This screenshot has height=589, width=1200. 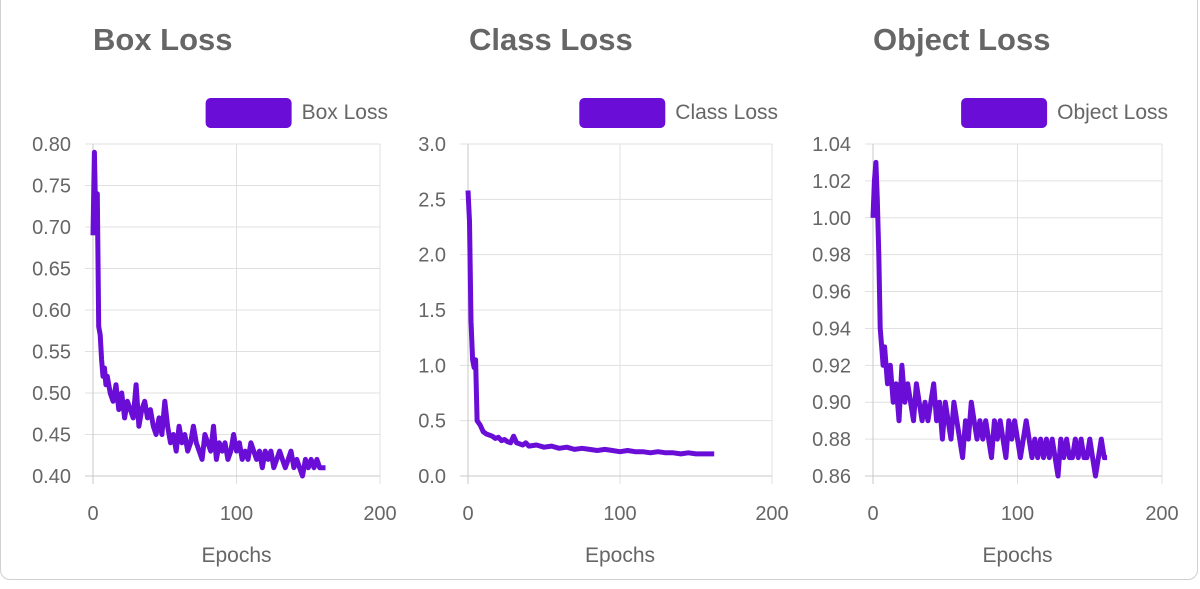 What do you see at coordinates (51, 436) in the screenshot?
I see `y-tick-label: 0.45` at bounding box center [51, 436].